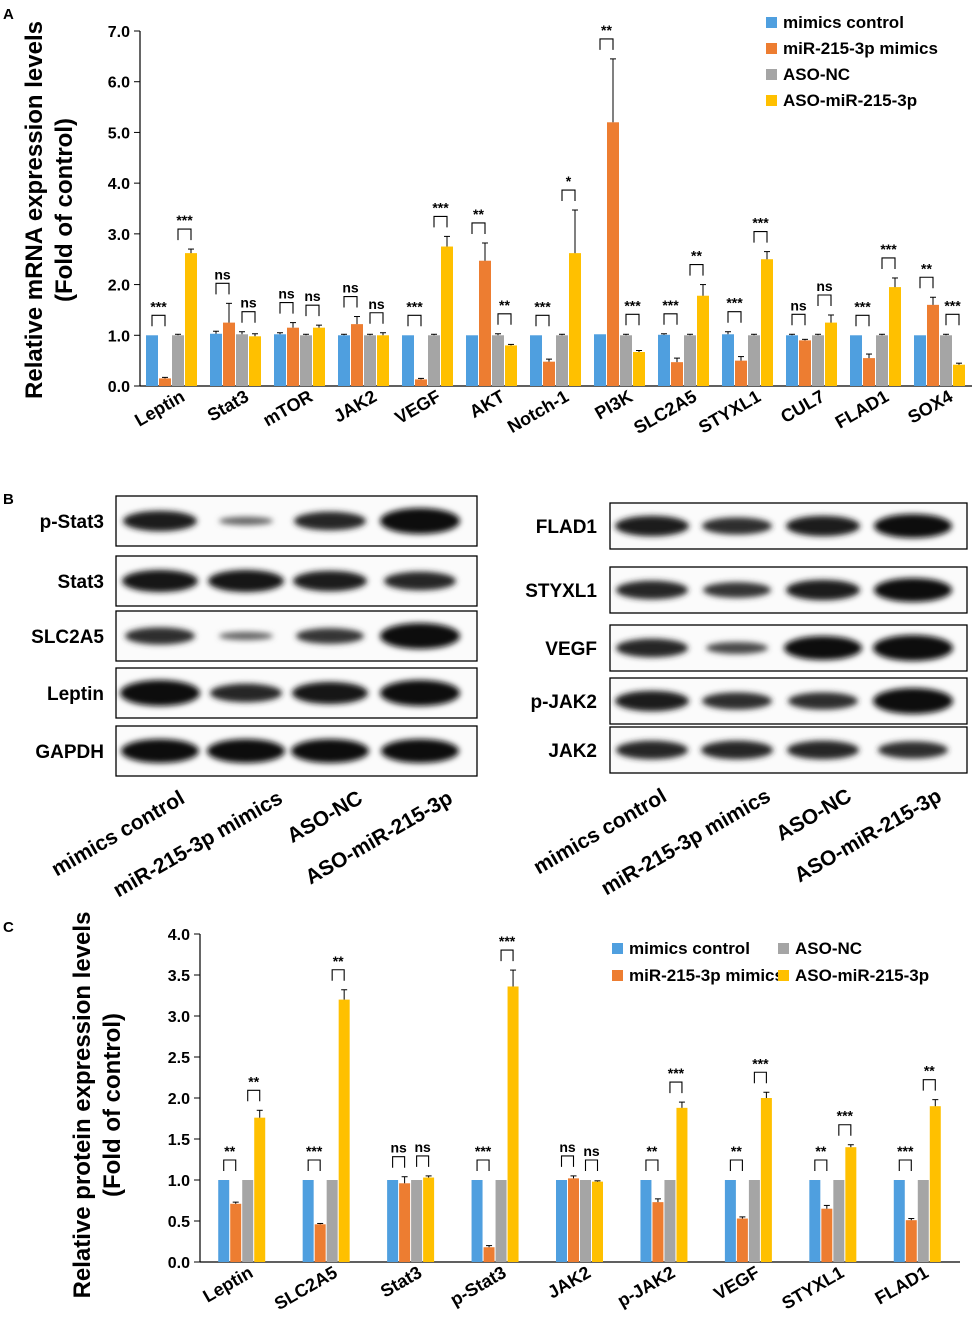 The width and height of the screenshot is (978, 1344). I want to click on blot-protein-label: Leptin, so click(75, 694).